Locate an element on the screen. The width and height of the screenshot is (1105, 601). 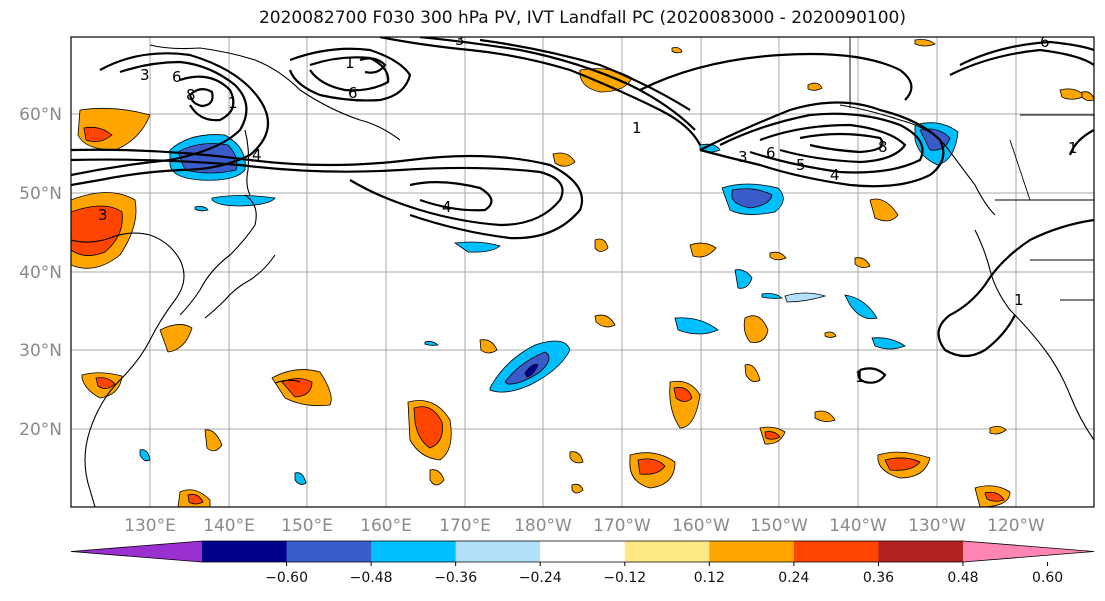
colorbar-tick-label: −0.36 is located at coordinates (455, 578).